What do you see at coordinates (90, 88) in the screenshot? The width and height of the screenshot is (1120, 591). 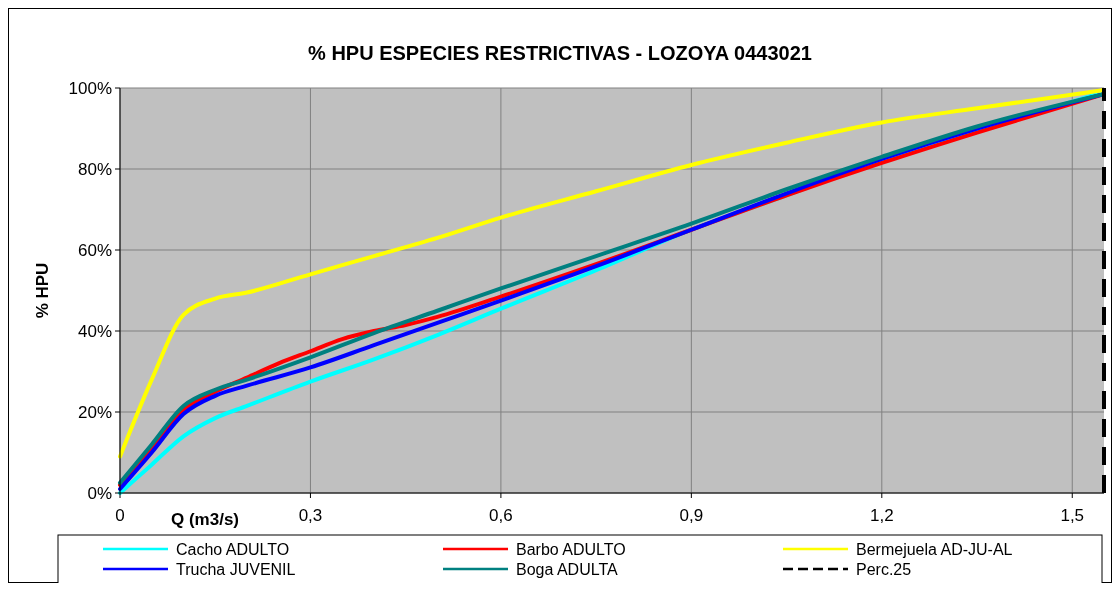 I see `y-tick-label: 100%` at bounding box center [90, 88].